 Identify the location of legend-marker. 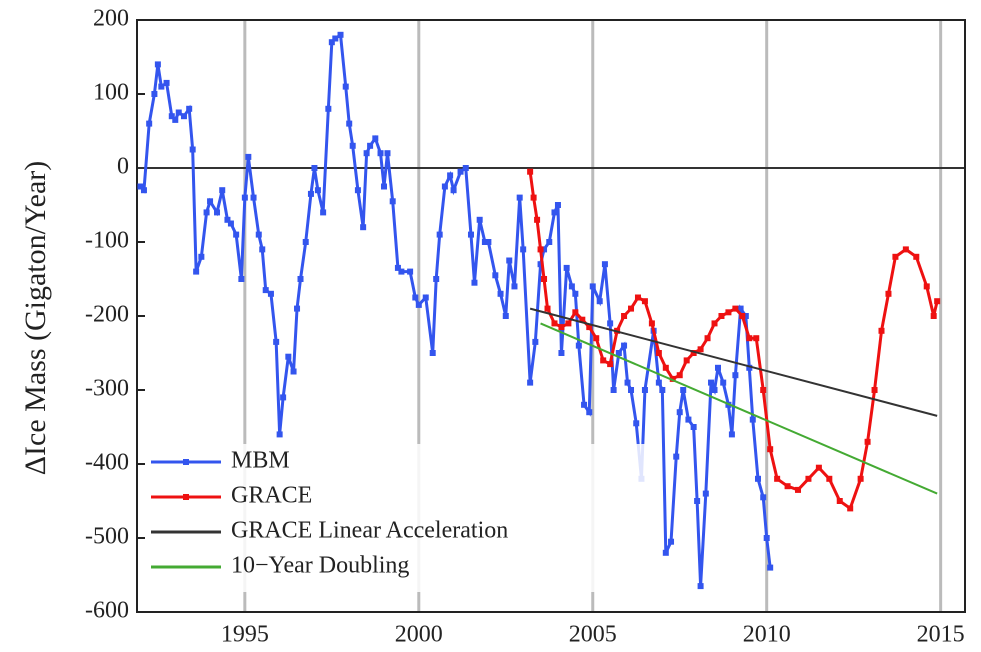
(186, 497).